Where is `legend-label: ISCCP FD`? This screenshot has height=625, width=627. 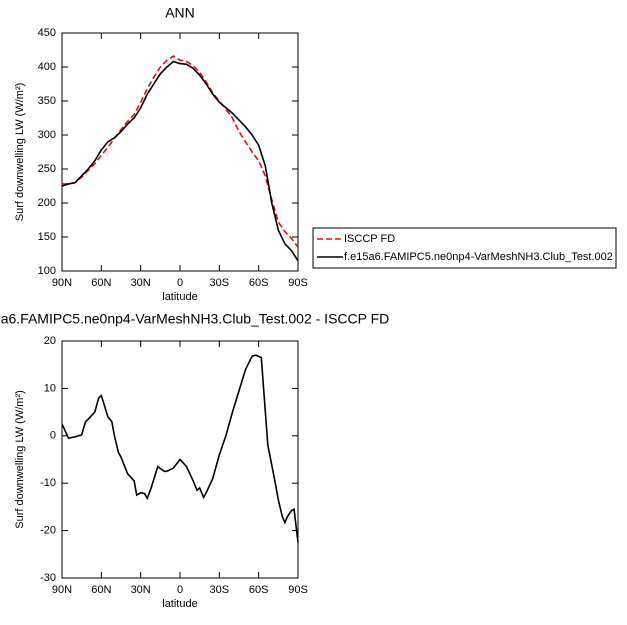
legend-label: ISCCP FD is located at coordinates (369, 239).